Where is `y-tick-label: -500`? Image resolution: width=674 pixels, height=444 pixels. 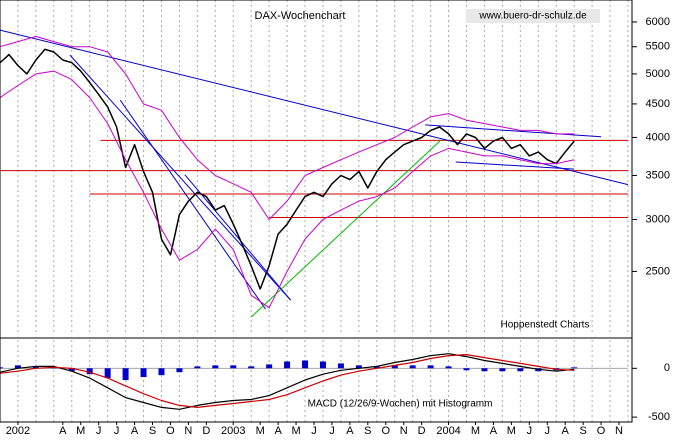
y-tick-label: -500 is located at coordinates (659, 417).